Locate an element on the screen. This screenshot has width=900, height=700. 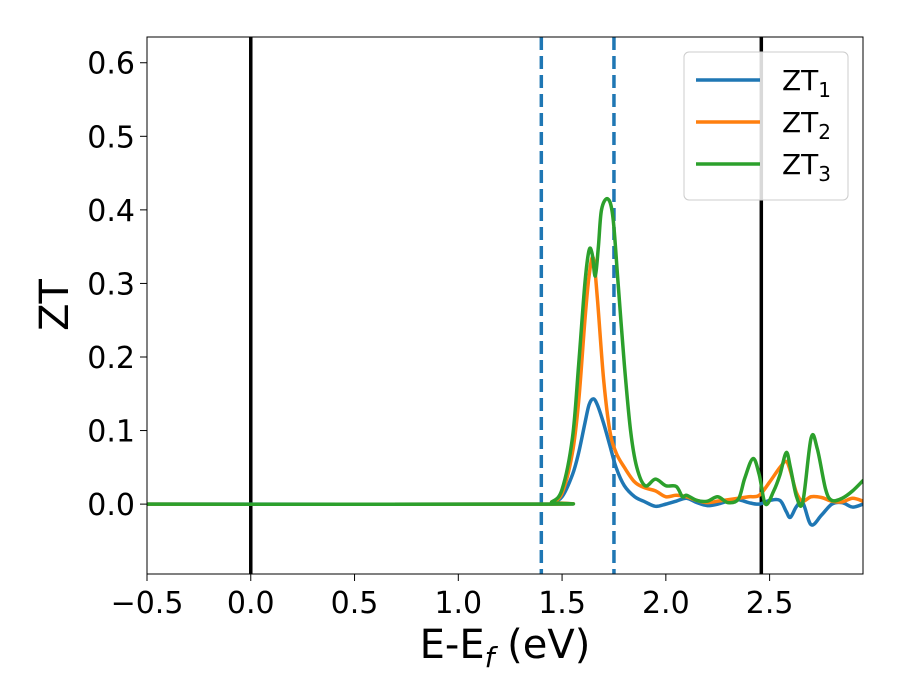
x-tick-label: 0.5 is located at coordinates (355, 603).